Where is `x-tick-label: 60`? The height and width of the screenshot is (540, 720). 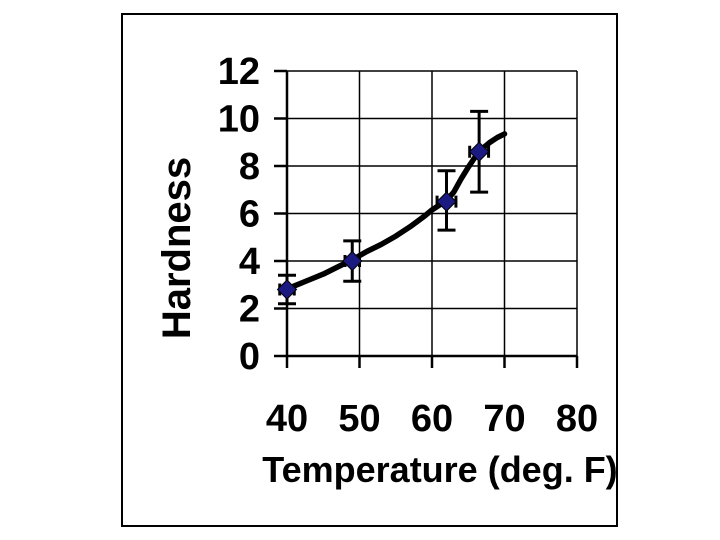
x-tick-label: 60 is located at coordinates (432, 419).